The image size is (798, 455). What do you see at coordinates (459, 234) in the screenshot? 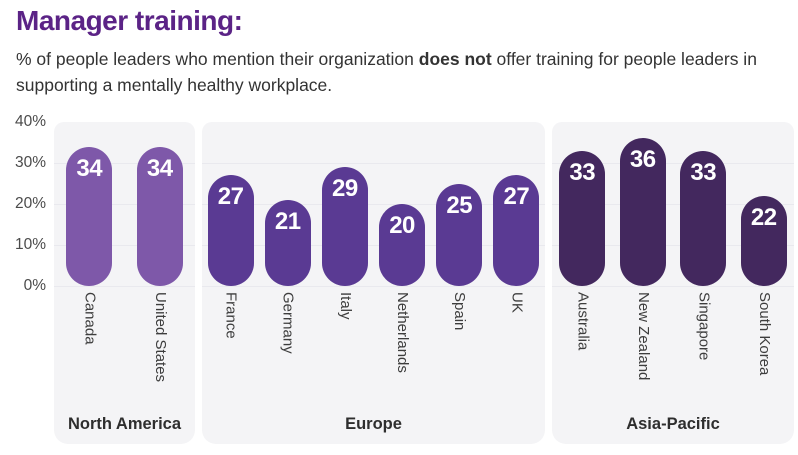
I see `bar: 25` at bounding box center [459, 234].